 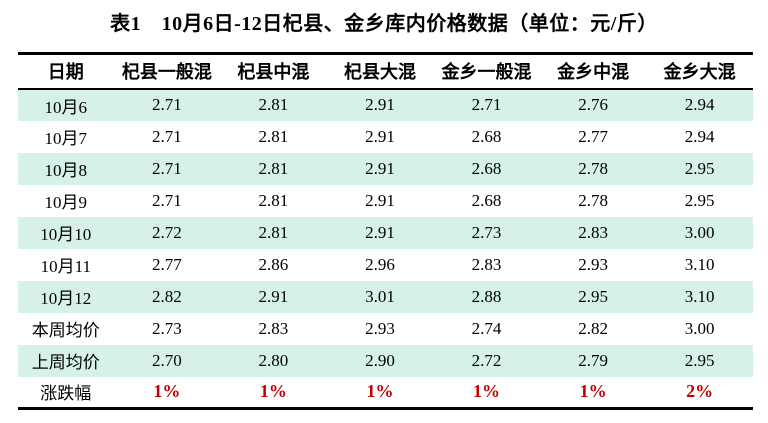 I want to click on row-label: 涨跌幅, so click(x=66, y=394).